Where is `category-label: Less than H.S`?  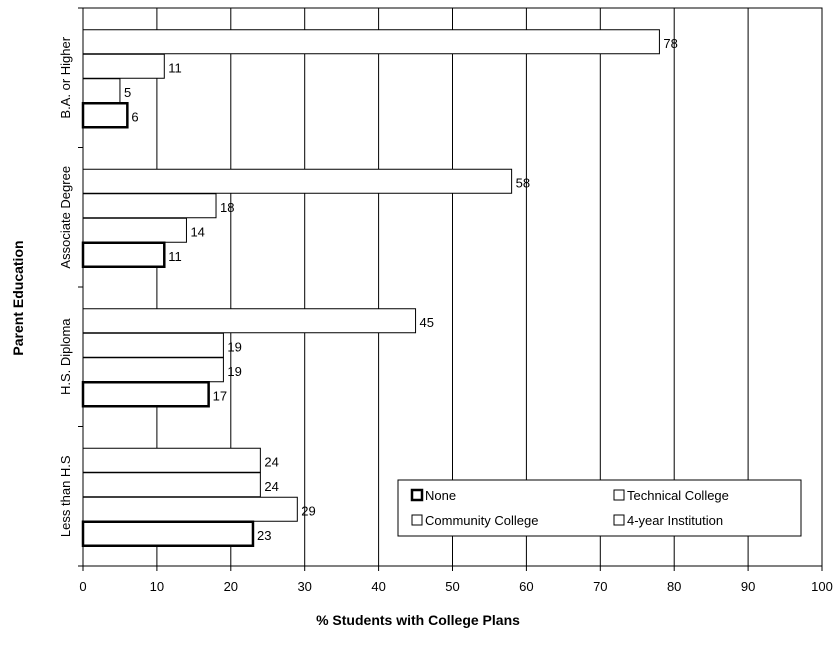 category-label: Less than H.S is located at coordinates (65, 496).